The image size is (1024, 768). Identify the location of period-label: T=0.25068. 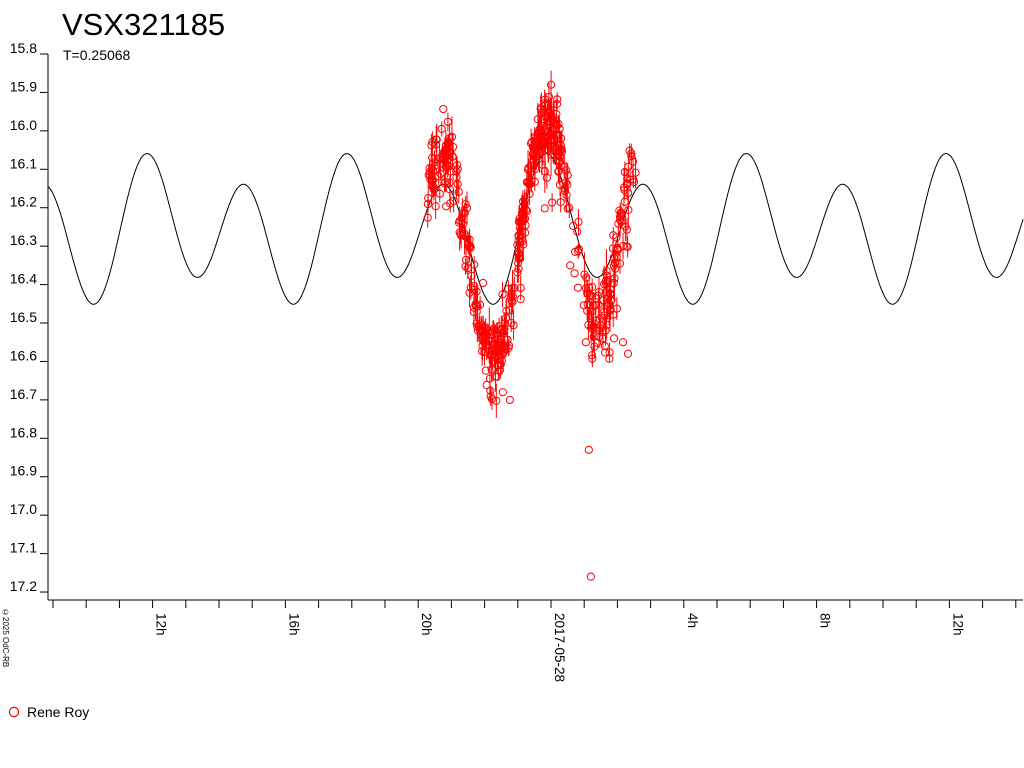
(97, 55).